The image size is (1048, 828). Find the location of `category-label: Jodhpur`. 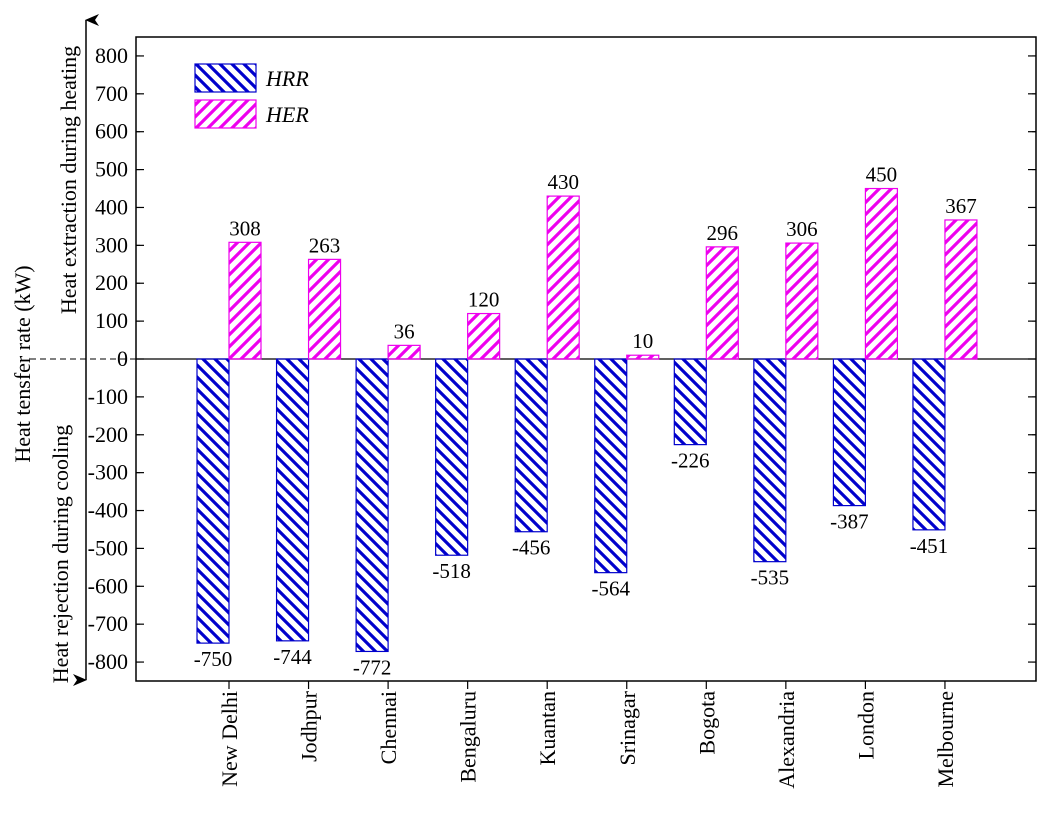

category-label: Jodhpur is located at coordinates (309, 726).